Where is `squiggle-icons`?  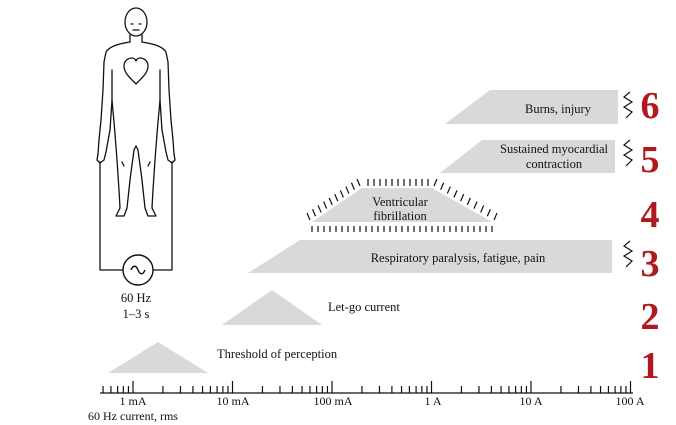
squiggle-icons is located at coordinates (628, 179).